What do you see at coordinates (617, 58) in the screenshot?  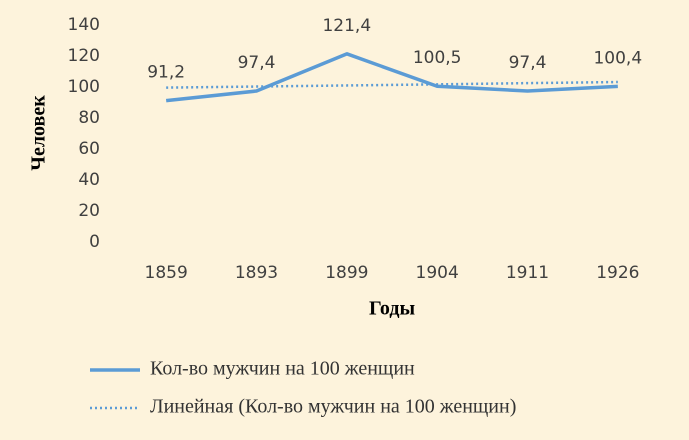 I see `data-label: 100,4` at bounding box center [617, 58].